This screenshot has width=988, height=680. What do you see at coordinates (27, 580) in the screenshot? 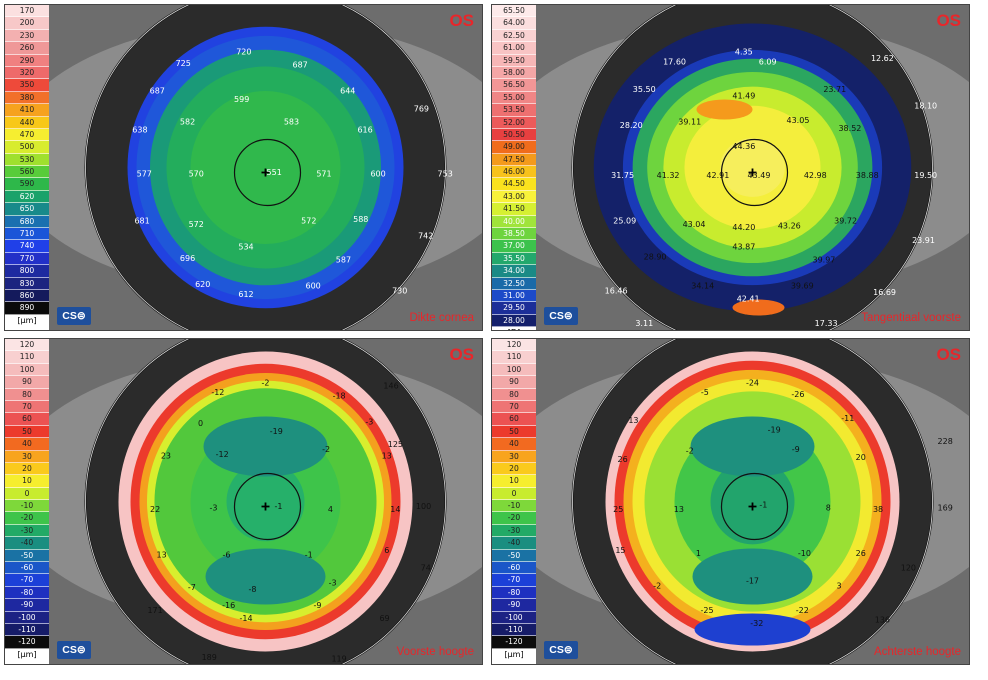
I see `scale-swatch: -70` at bounding box center [27, 580].